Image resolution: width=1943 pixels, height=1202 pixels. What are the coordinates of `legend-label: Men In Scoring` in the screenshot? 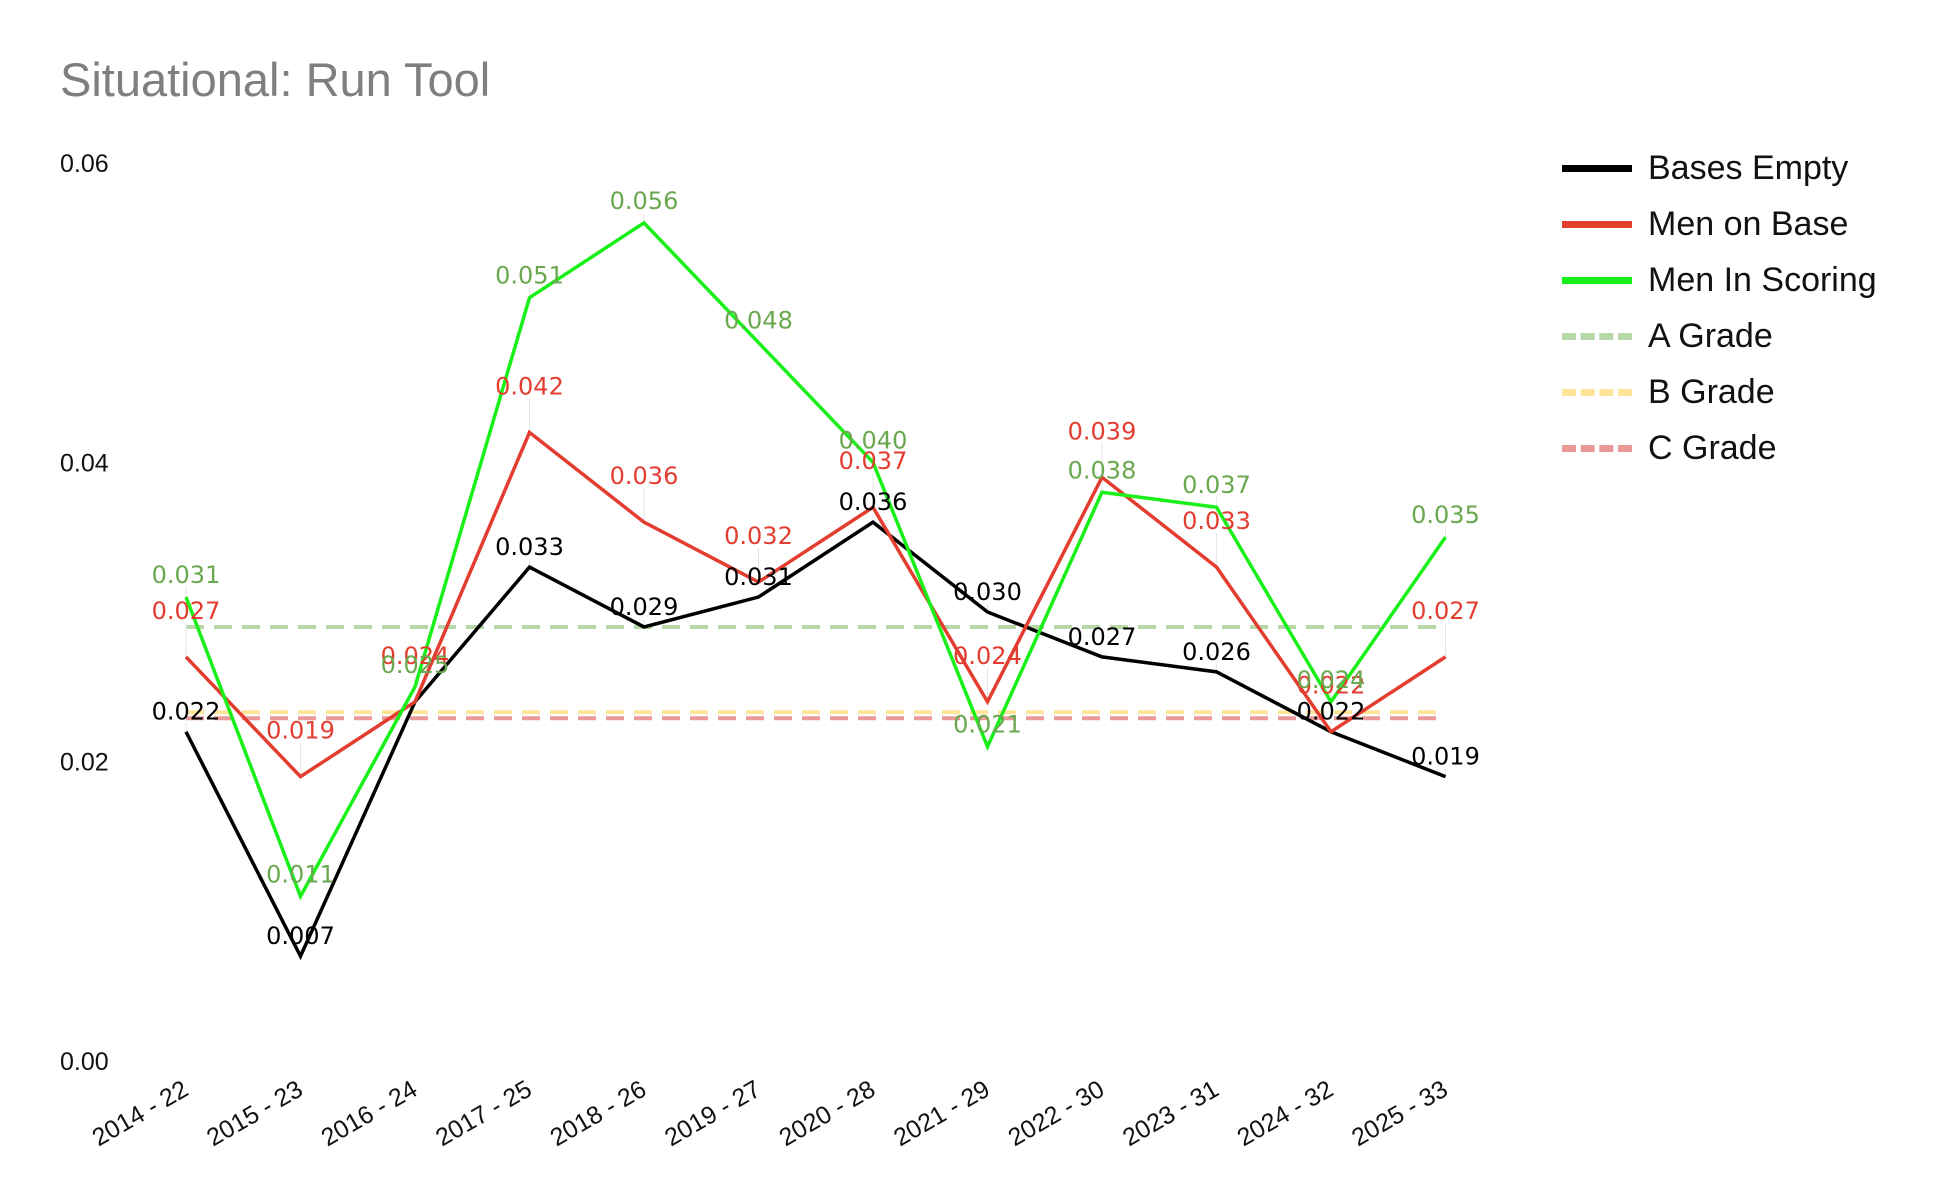 It's located at (1762, 279).